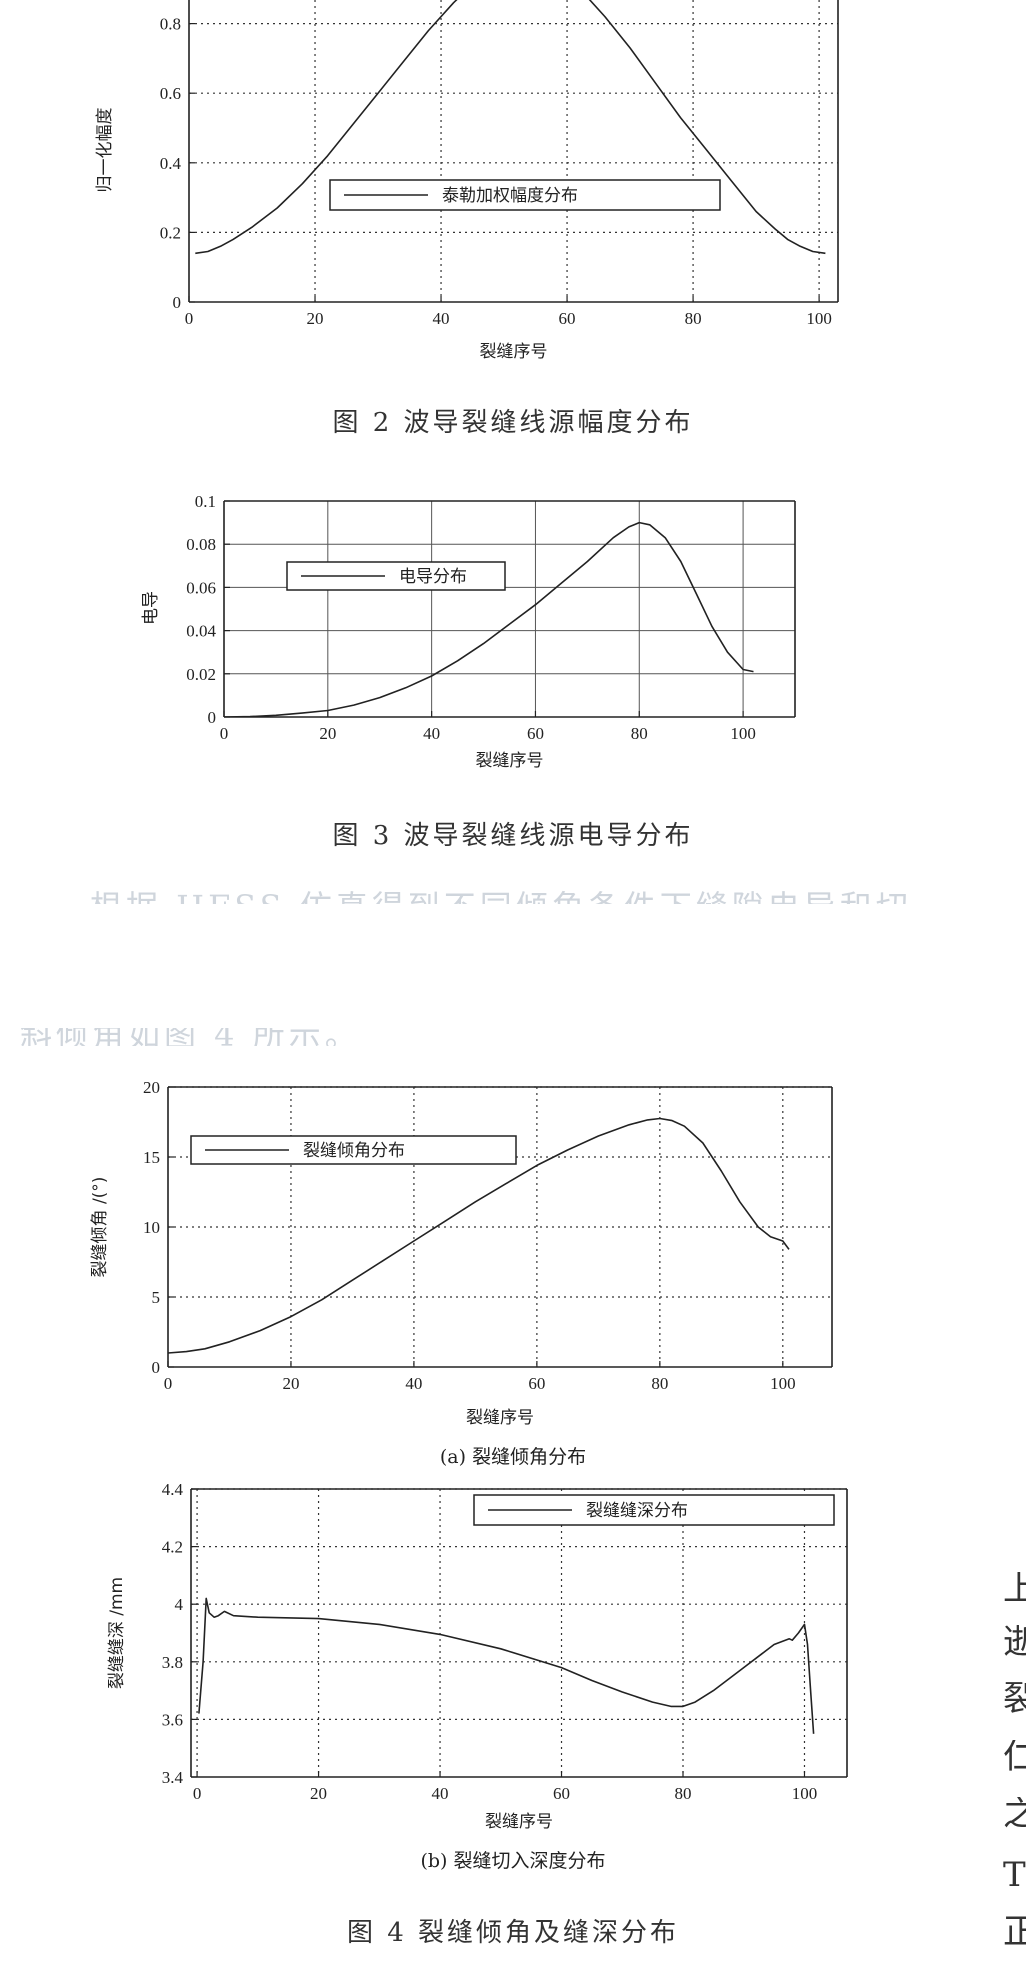 This screenshot has height=1980, width=1026. Describe the element at coordinates (190, 1037) in the screenshot. I see `body-text-2: 斜倾角如图 4 所示。` at that location.